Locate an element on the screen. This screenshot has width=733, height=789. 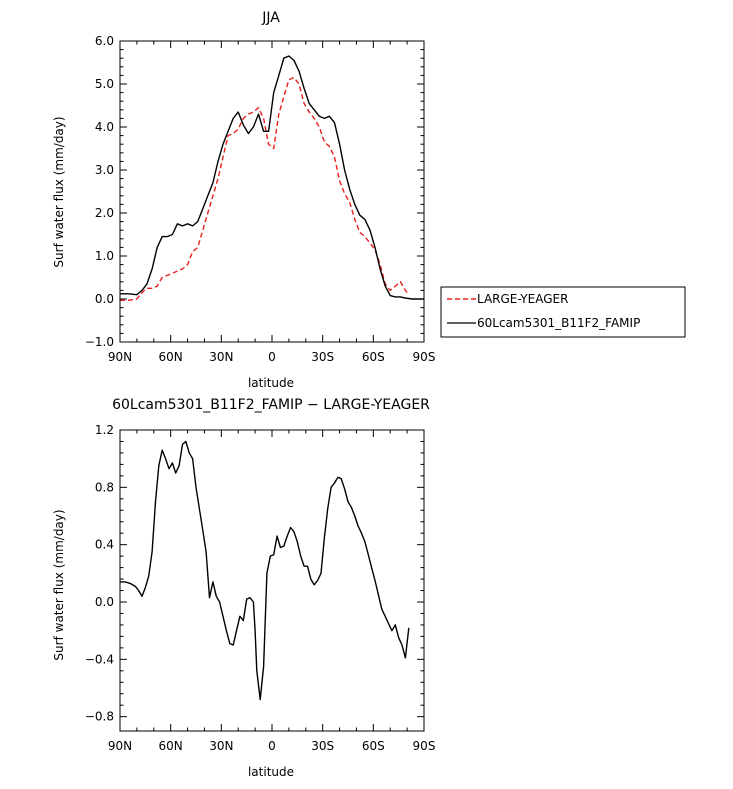
top-x-tick-label: 60S is located at coordinates (373, 357).